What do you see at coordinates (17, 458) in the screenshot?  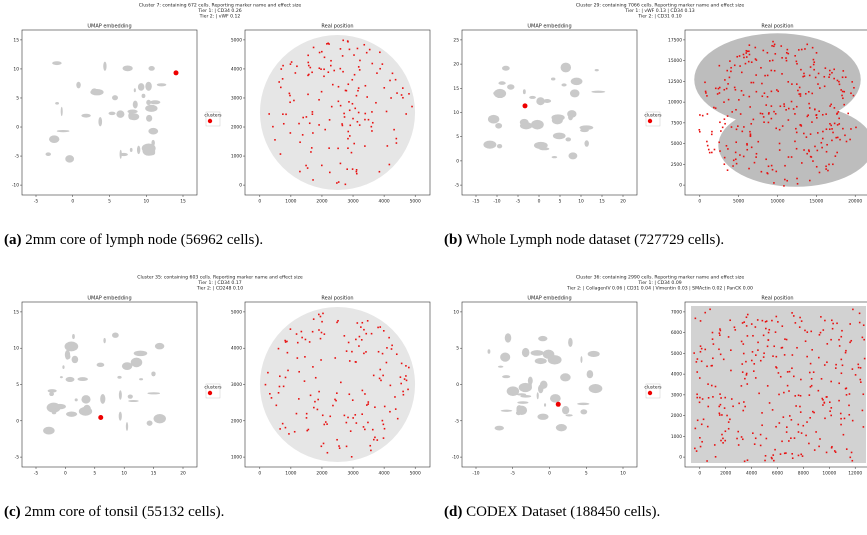 I see `y-tick-label: -5` at bounding box center [17, 458].